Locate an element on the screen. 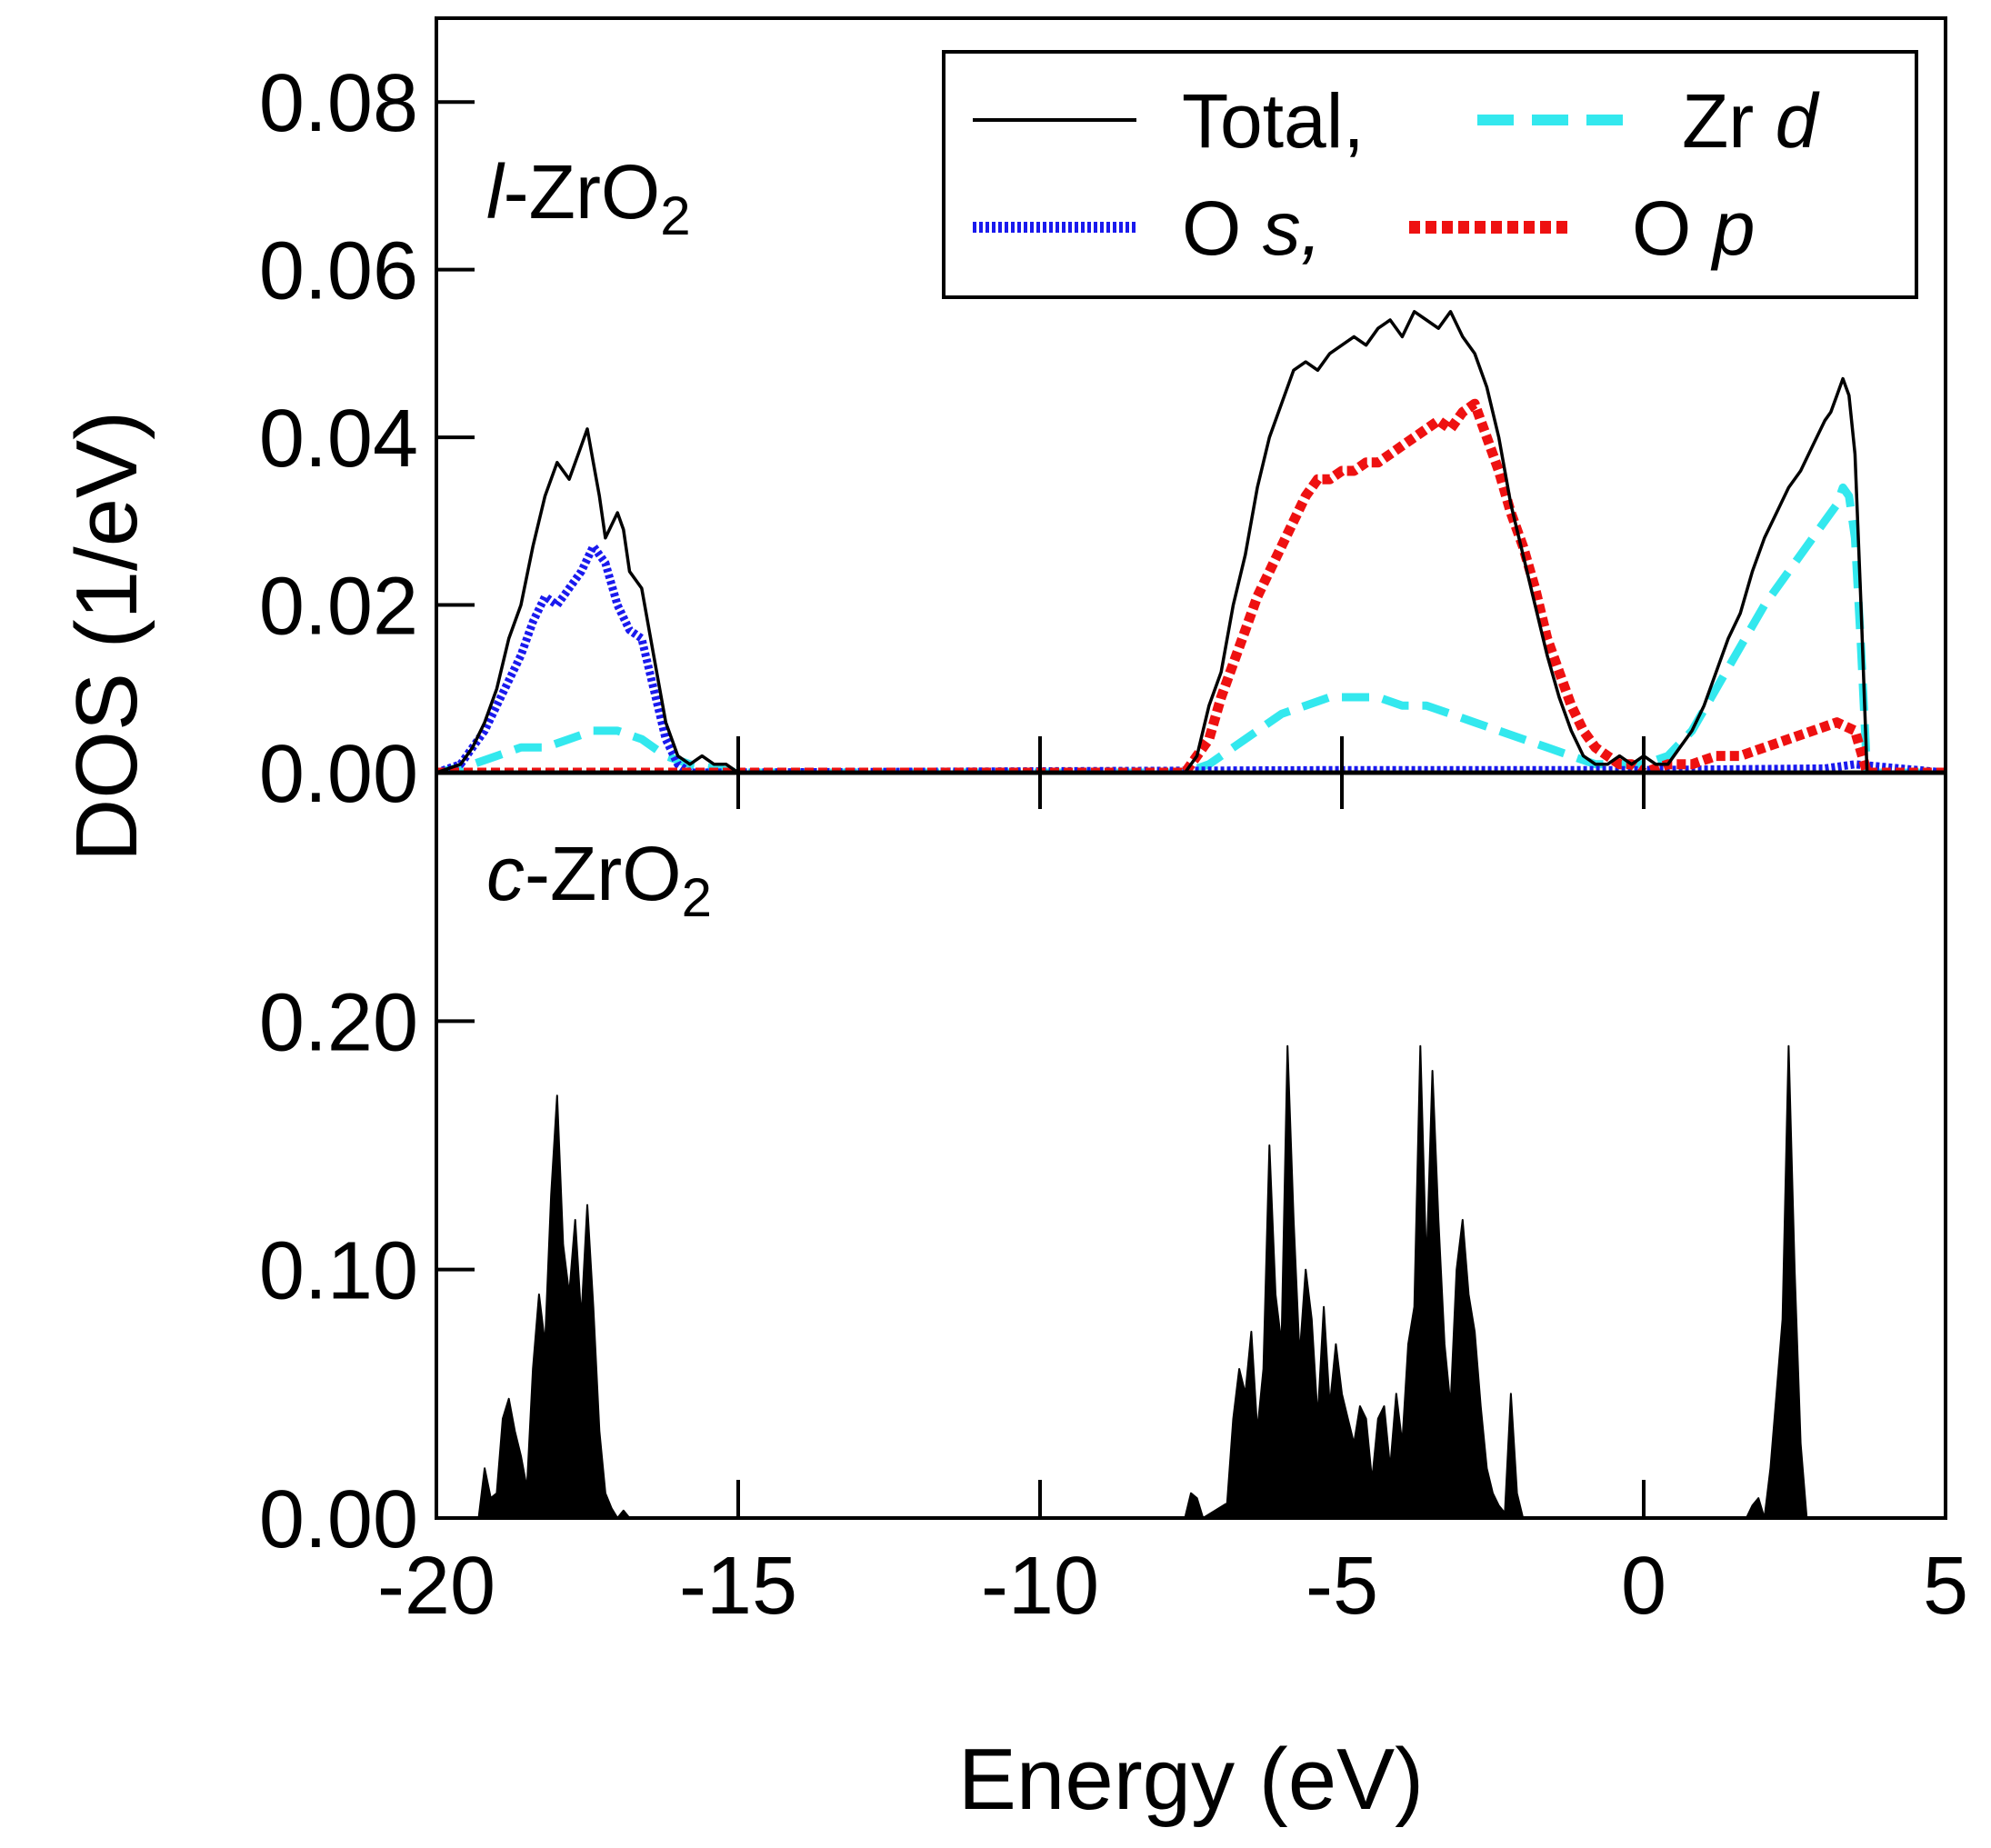 The height and width of the screenshot is (1848, 1991). bottom-panel-y-ticks: 0.00 0.10 0.20 is located at coordinates (367, 1271).